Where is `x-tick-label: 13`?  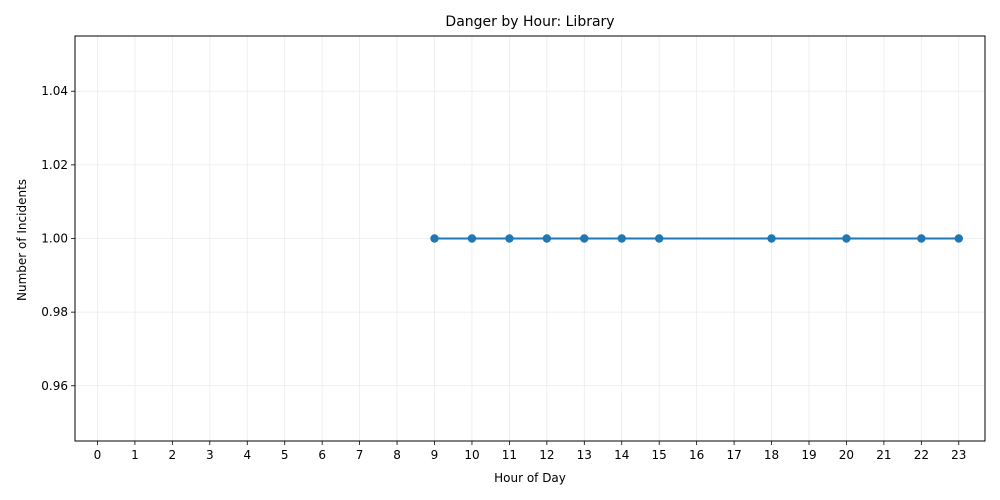
x-tick-label: 13 is located at coordinates (584, 455).